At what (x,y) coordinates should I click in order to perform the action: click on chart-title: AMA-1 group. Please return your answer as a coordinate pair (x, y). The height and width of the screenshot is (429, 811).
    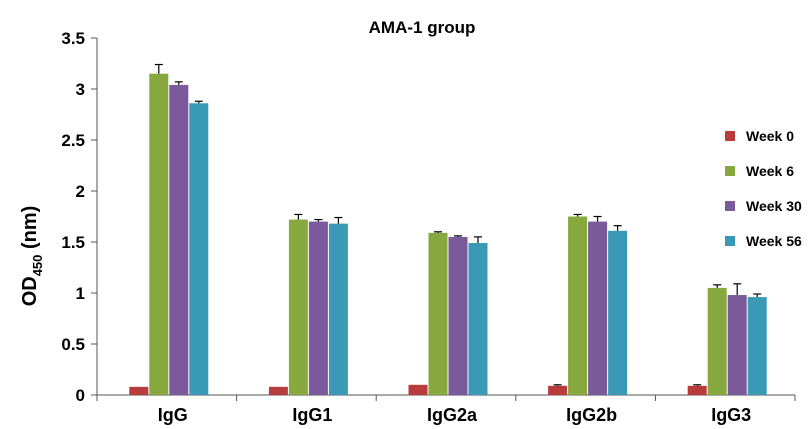
    Looking at the image, I should click on (422, 27).